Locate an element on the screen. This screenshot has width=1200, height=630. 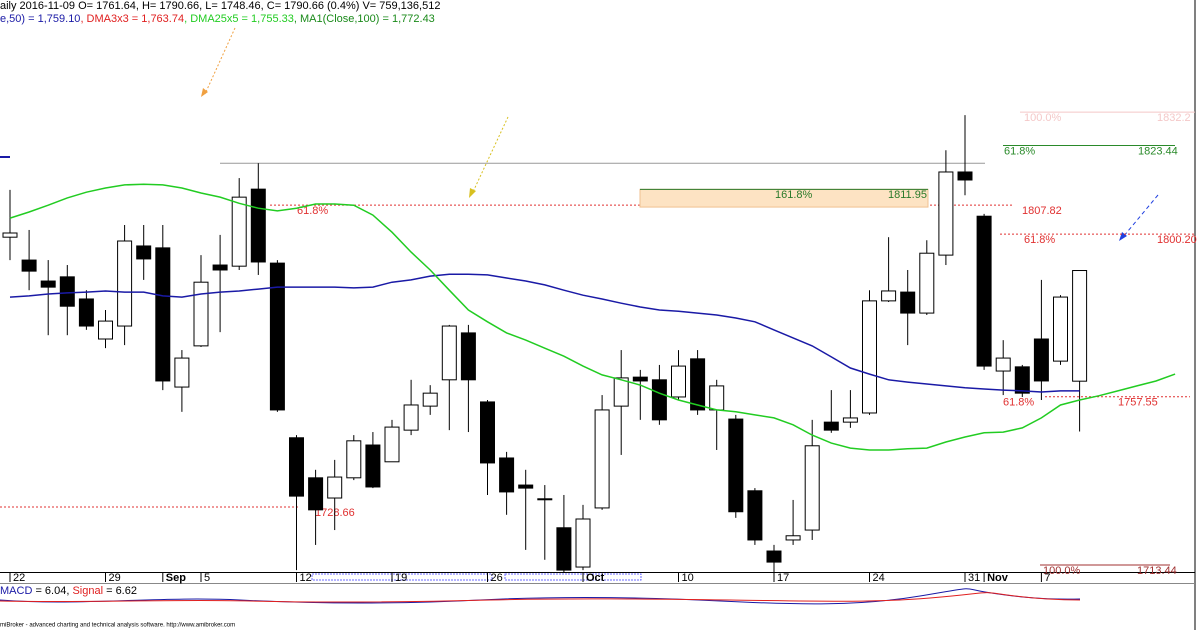
header-piece: , DMA3x3 = 1,763.74 is located at coordinates (132, 19).